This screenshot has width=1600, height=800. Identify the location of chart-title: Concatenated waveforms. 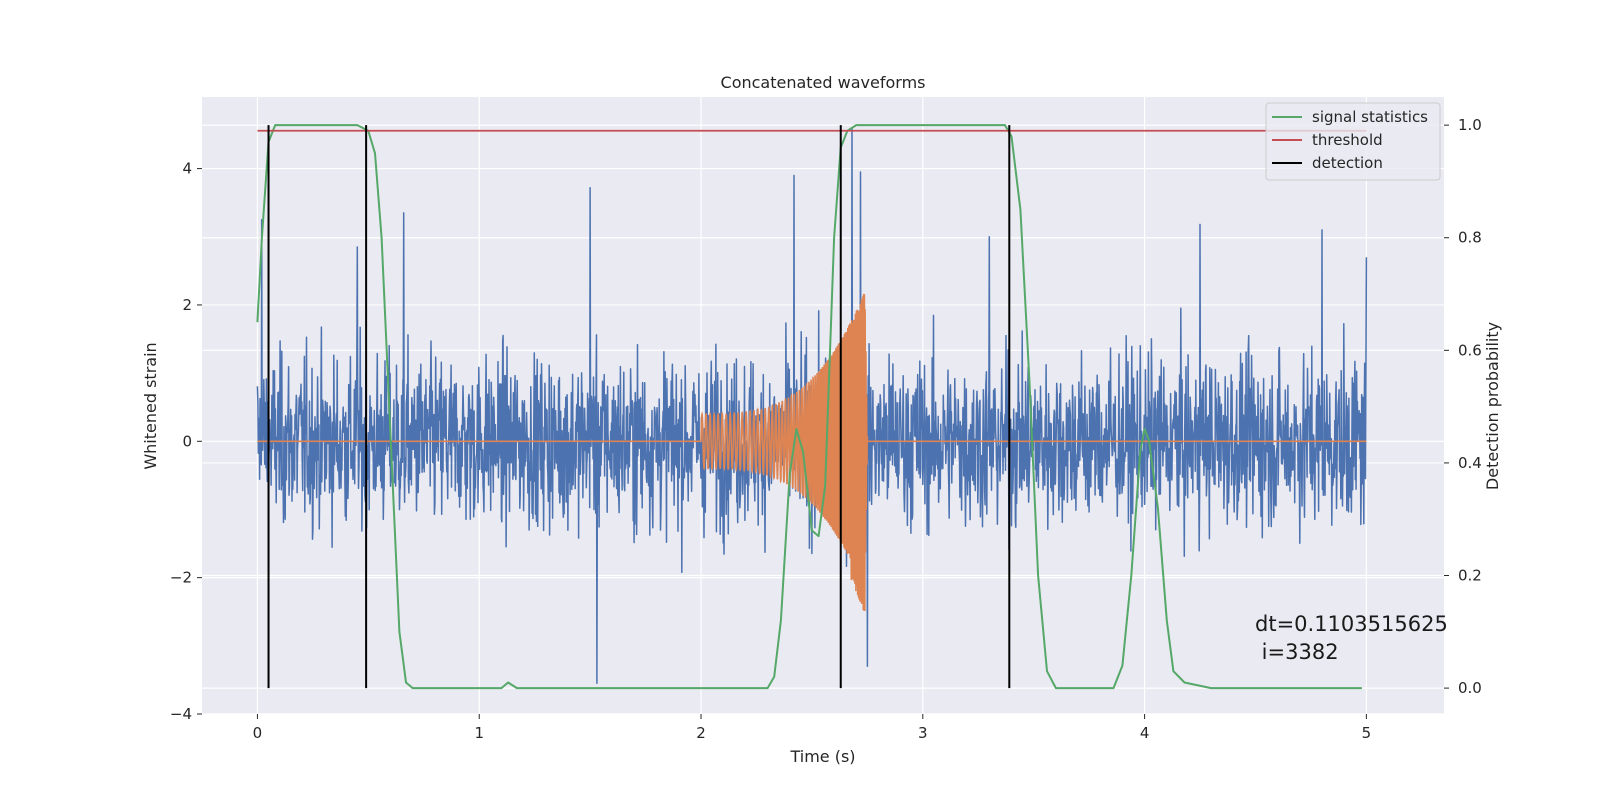
(823, 82).